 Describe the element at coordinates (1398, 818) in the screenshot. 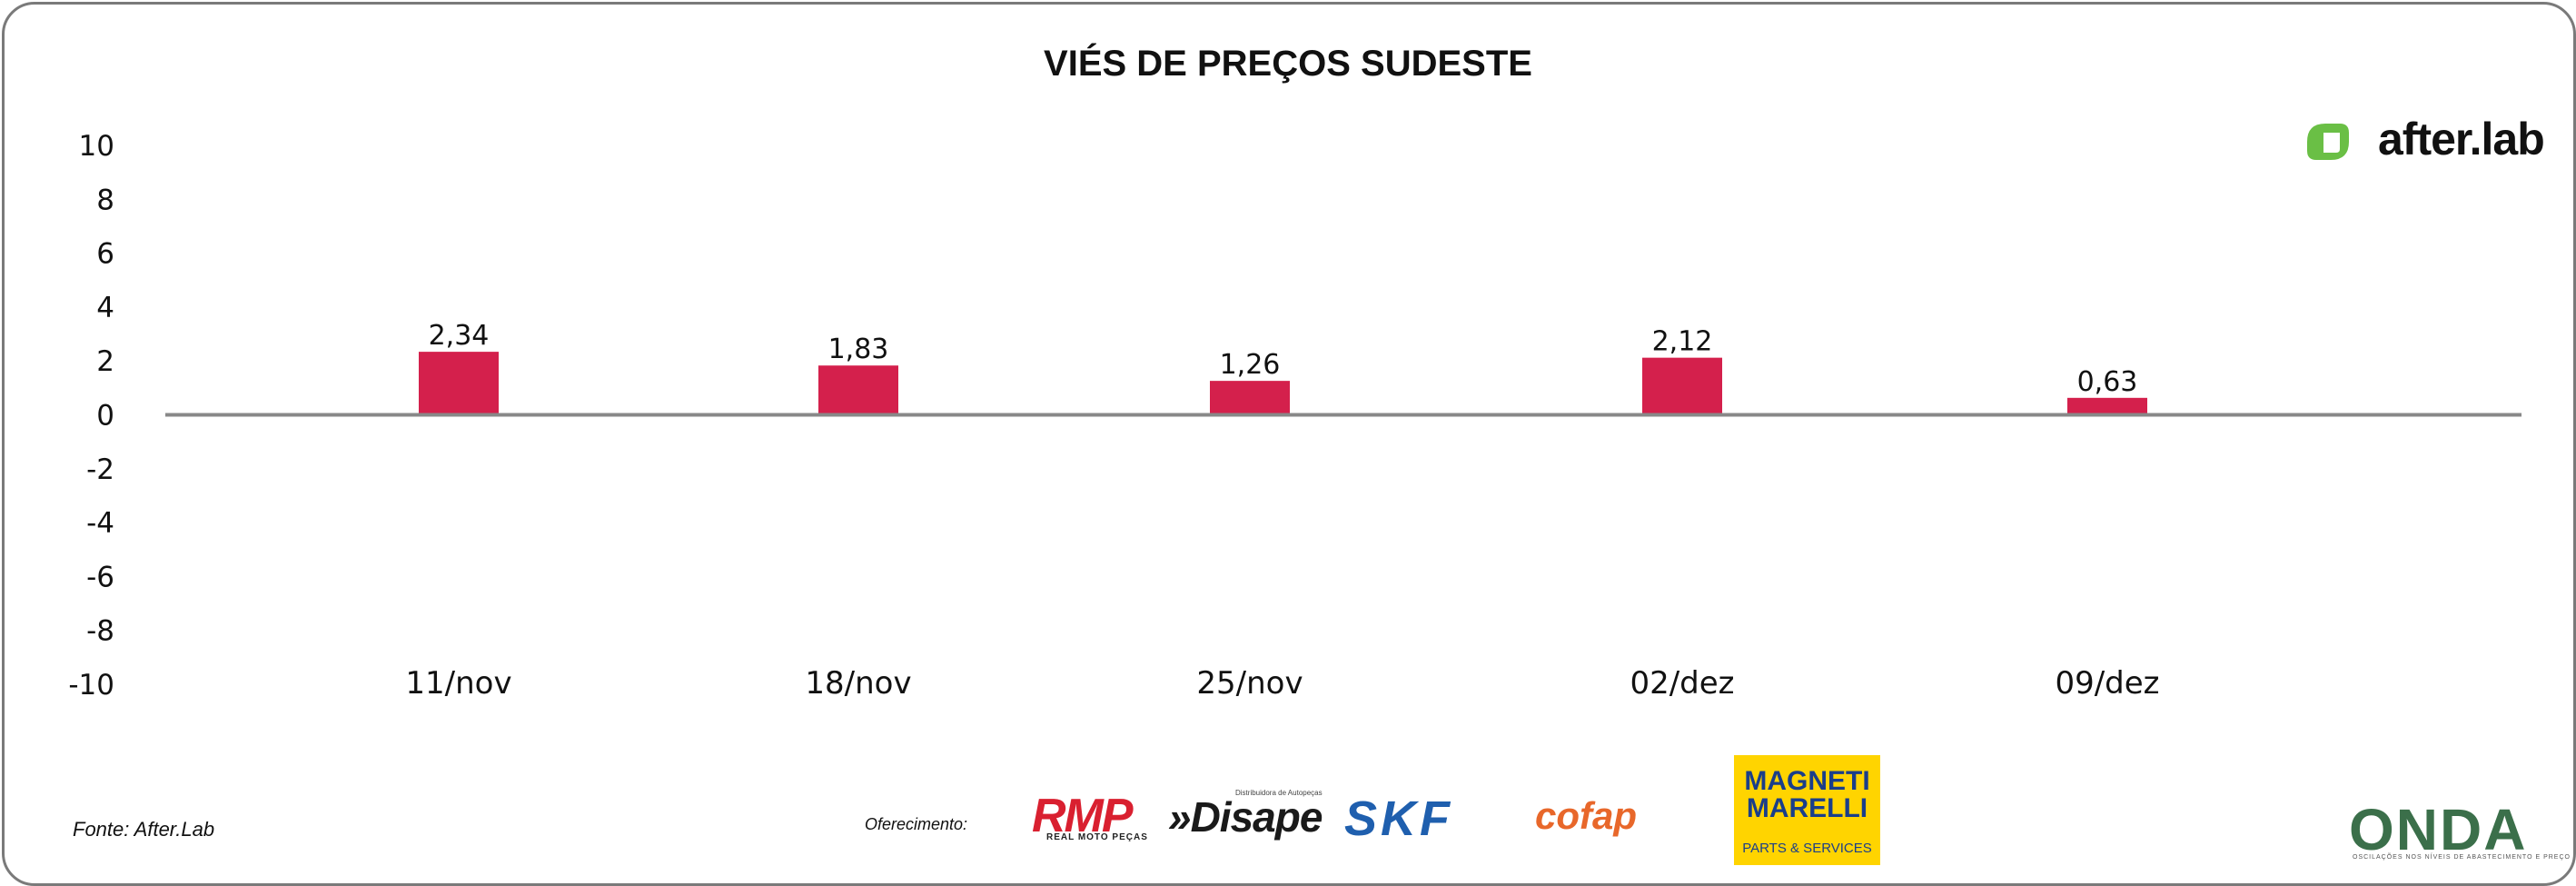

I see `skf-logo: SKF` at that location.